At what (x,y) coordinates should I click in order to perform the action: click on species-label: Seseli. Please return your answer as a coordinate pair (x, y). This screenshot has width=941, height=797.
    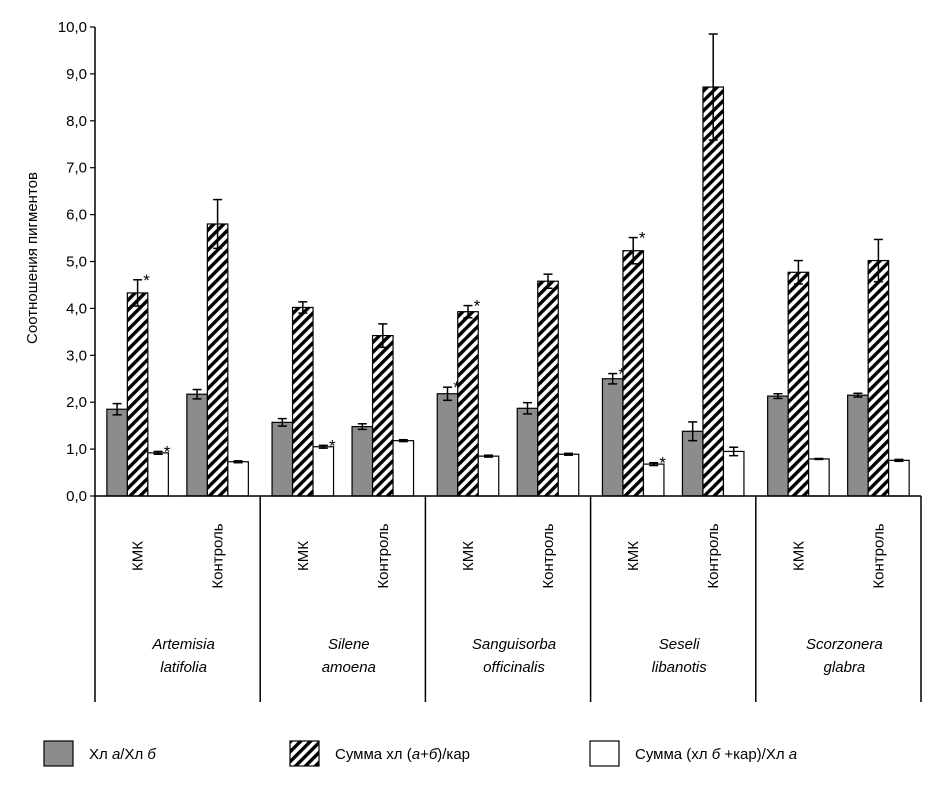
    Looking at the image, I should click on (680, 644).